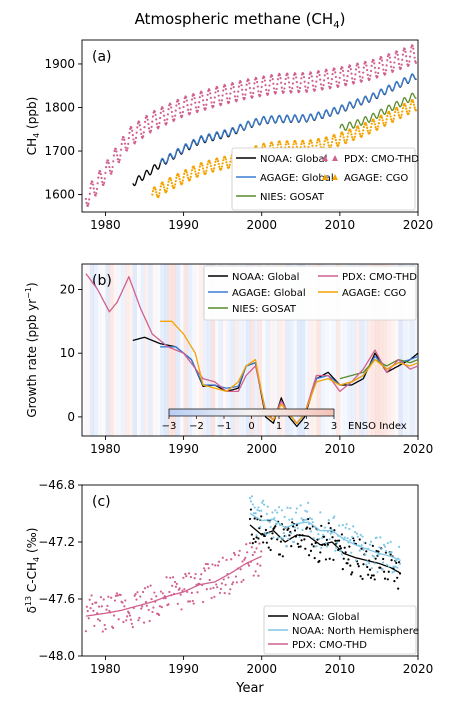 The height and width of the screenshot is (707, 450). I want to click on enso-colorbar: −3 −2 −1 0 1 2 3 ENSO Index, so click(284, 420).